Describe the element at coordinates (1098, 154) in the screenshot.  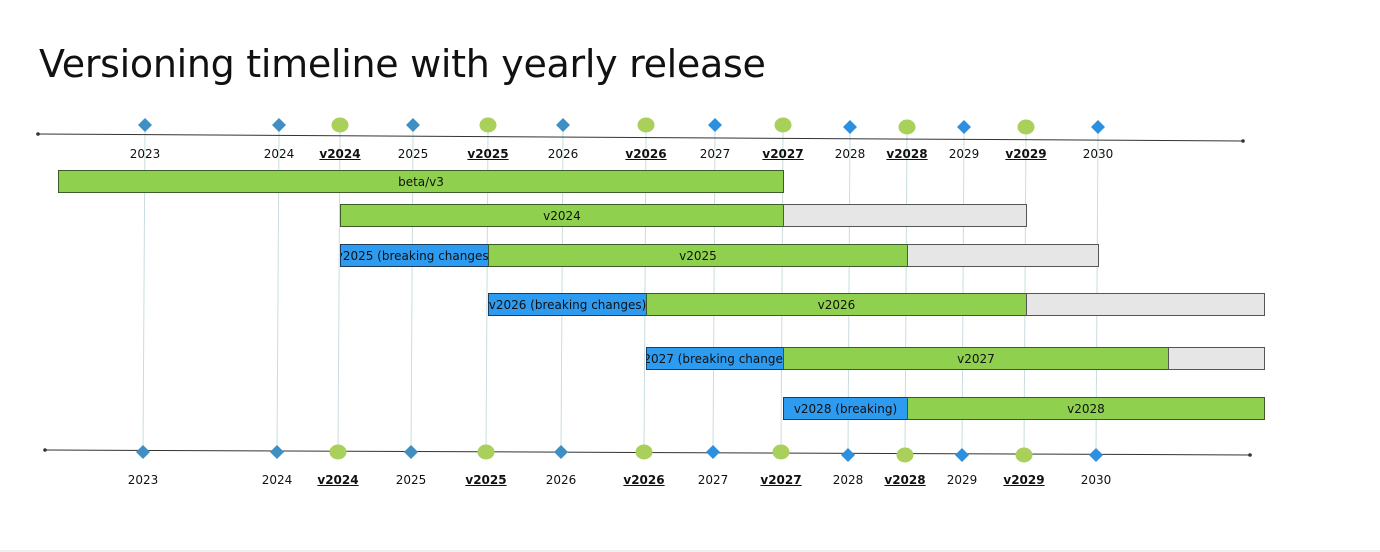
I see `top-axis-label: 2030` at that location.